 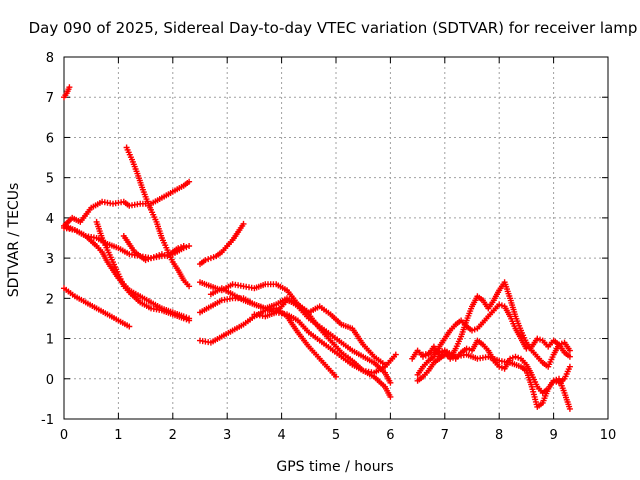 What do you see at coordinates (50, 380) in the screenshot?
I see `y-tick-label: 0` at bounding box center [50, 380].